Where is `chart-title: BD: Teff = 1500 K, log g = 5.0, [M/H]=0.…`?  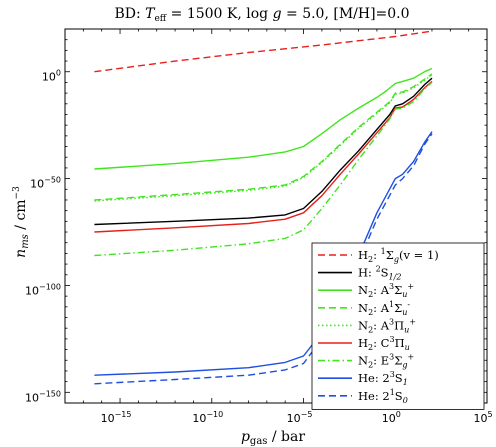 chart-title: BD: Teff = 1500 K, log g = 5.0, [M/H]=0.… is located at coordinates (261, 15).